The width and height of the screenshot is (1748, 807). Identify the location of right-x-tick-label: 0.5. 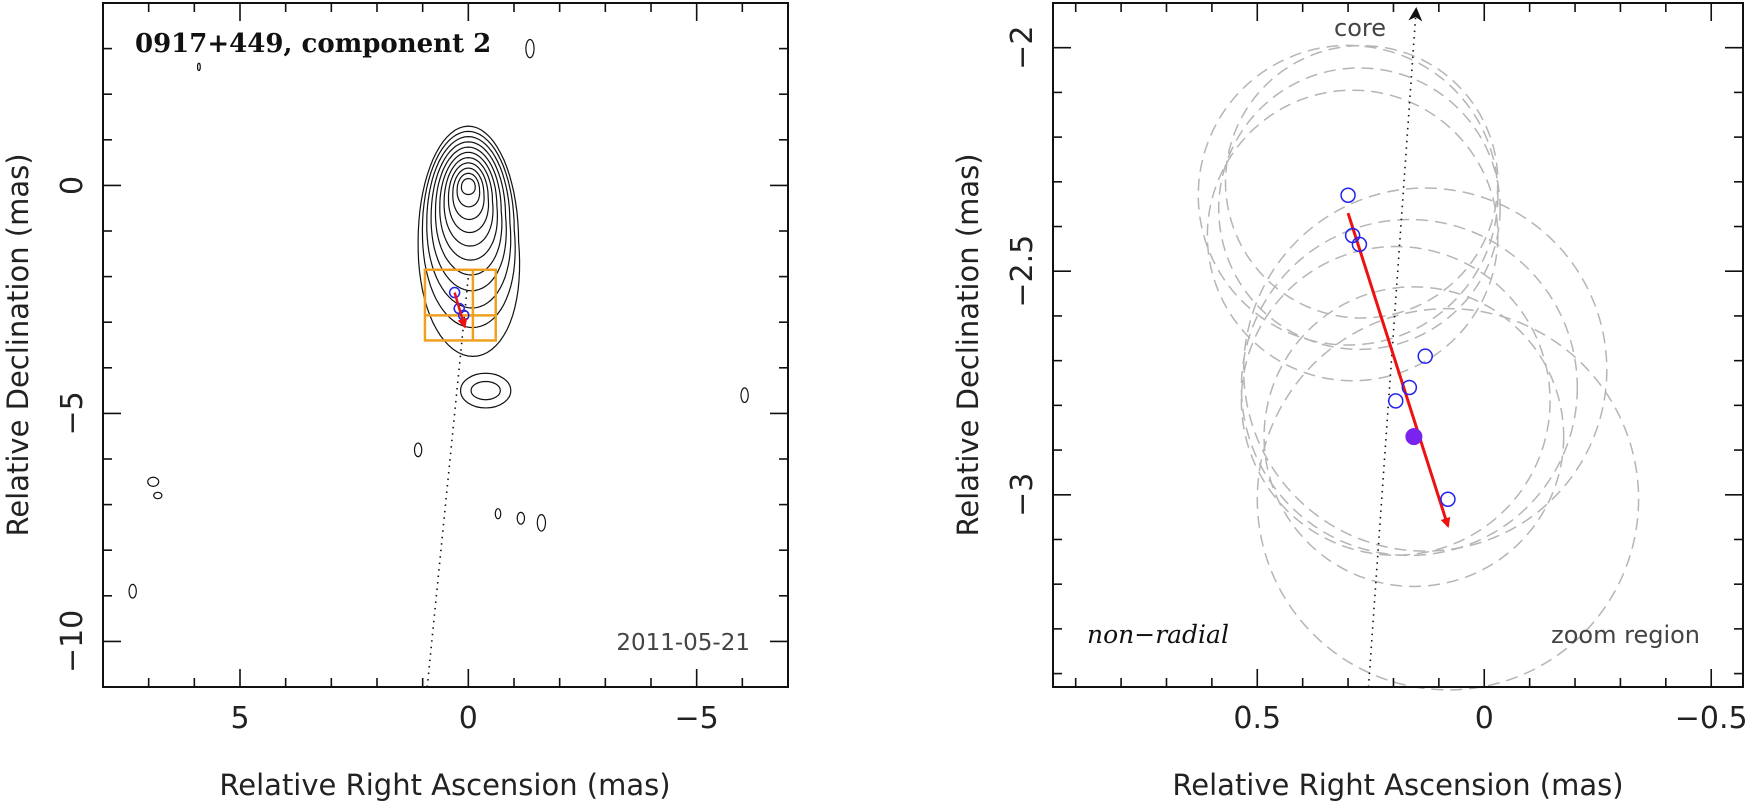
(1257, 718).